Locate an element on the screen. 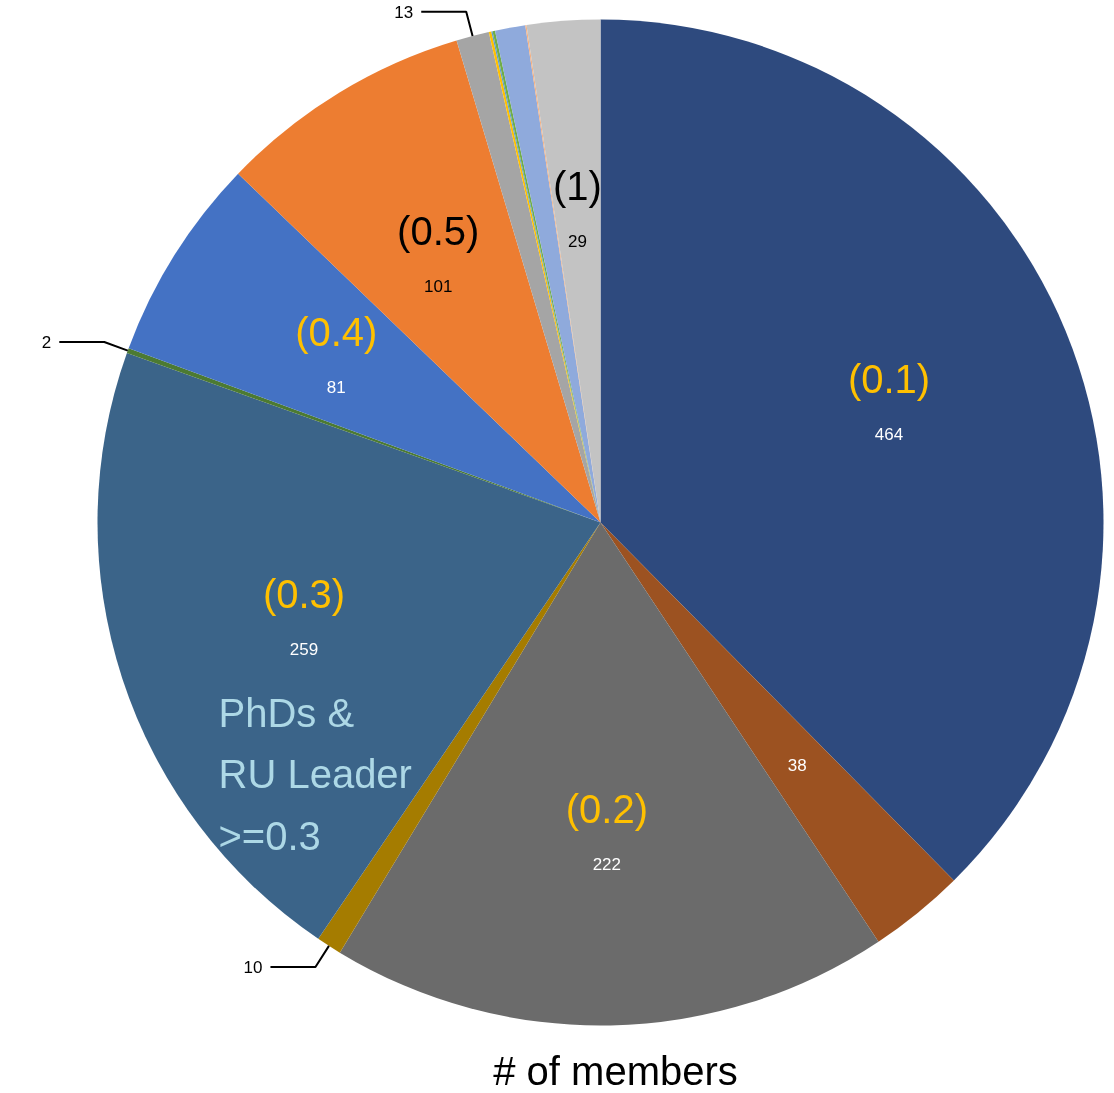 The image size is (1114, 1093). slice-label: (1) is located at coordinates (577, 186).